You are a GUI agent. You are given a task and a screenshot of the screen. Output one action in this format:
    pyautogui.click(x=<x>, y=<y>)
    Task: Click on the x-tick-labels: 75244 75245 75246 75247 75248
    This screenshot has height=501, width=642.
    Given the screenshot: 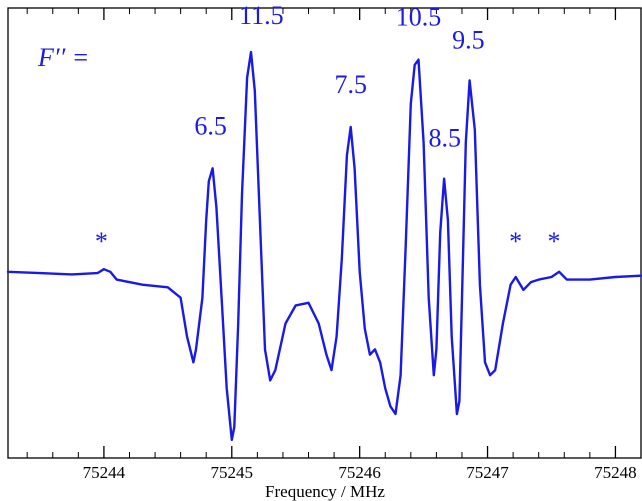 What is the action you would take?
    pyautogui.click(x=360, y=472)
    